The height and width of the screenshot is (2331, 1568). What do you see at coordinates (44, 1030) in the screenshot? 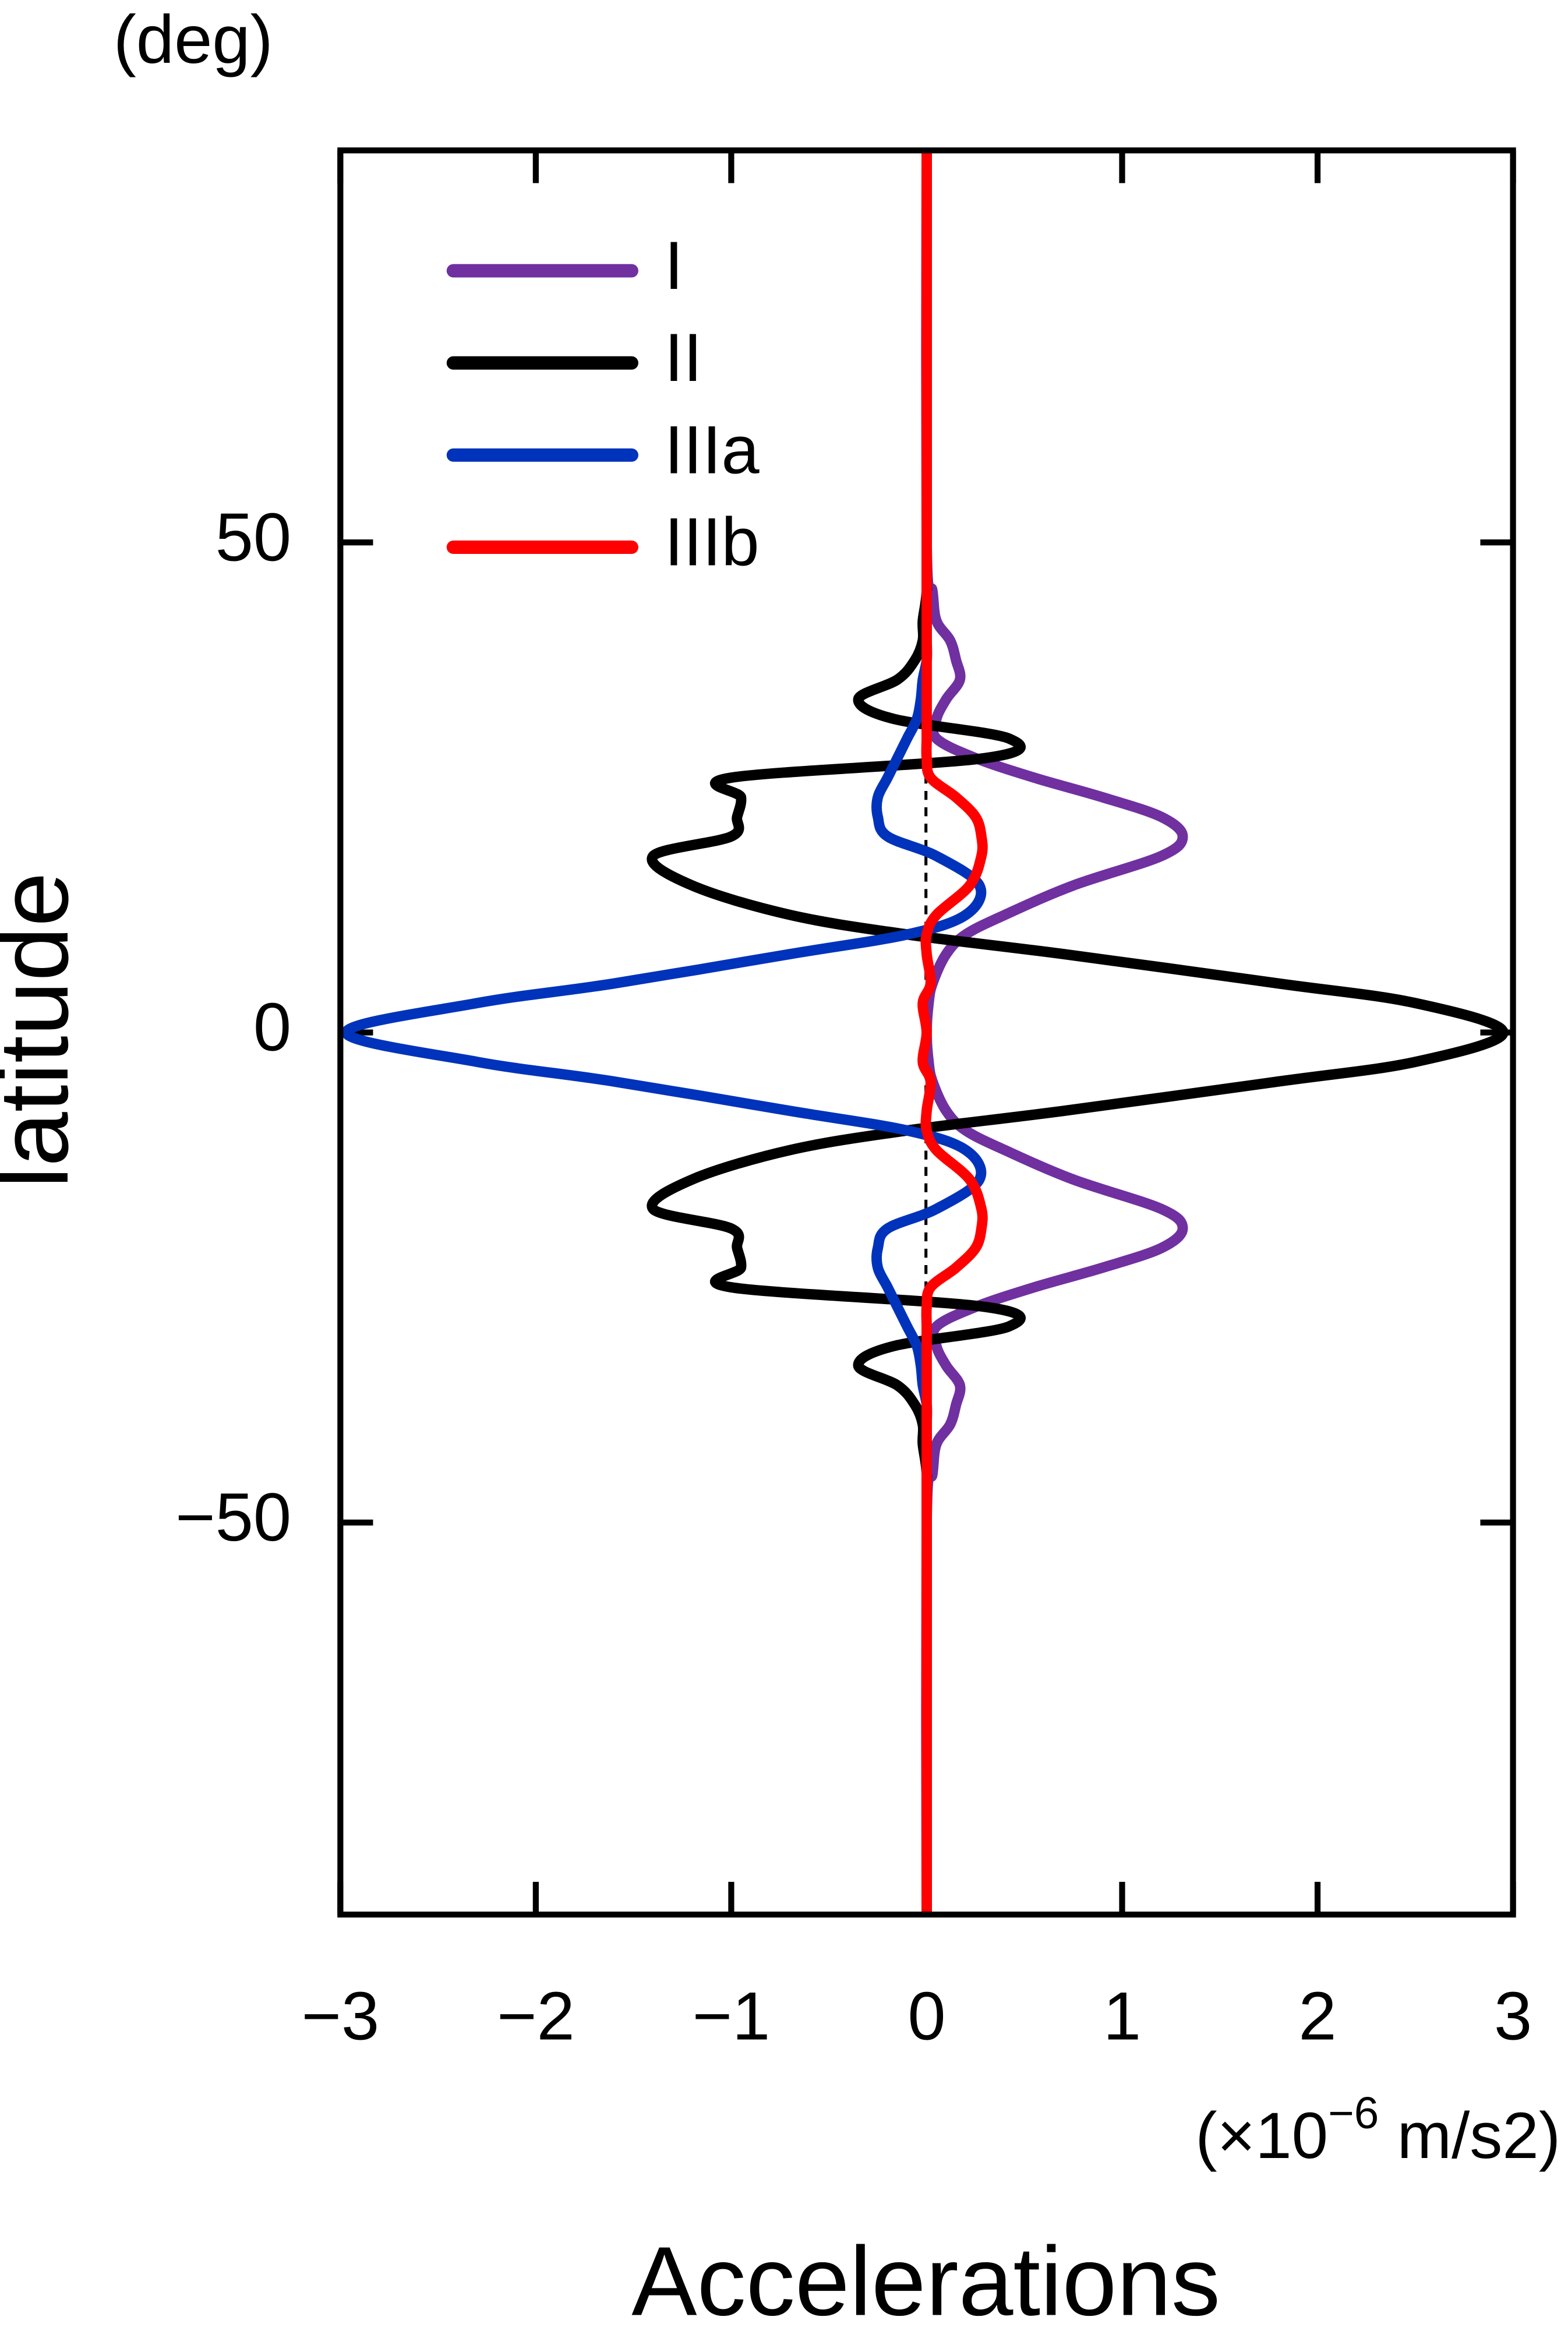
I see `y-axis-label: latitude` at bounding box center [44, 1030].